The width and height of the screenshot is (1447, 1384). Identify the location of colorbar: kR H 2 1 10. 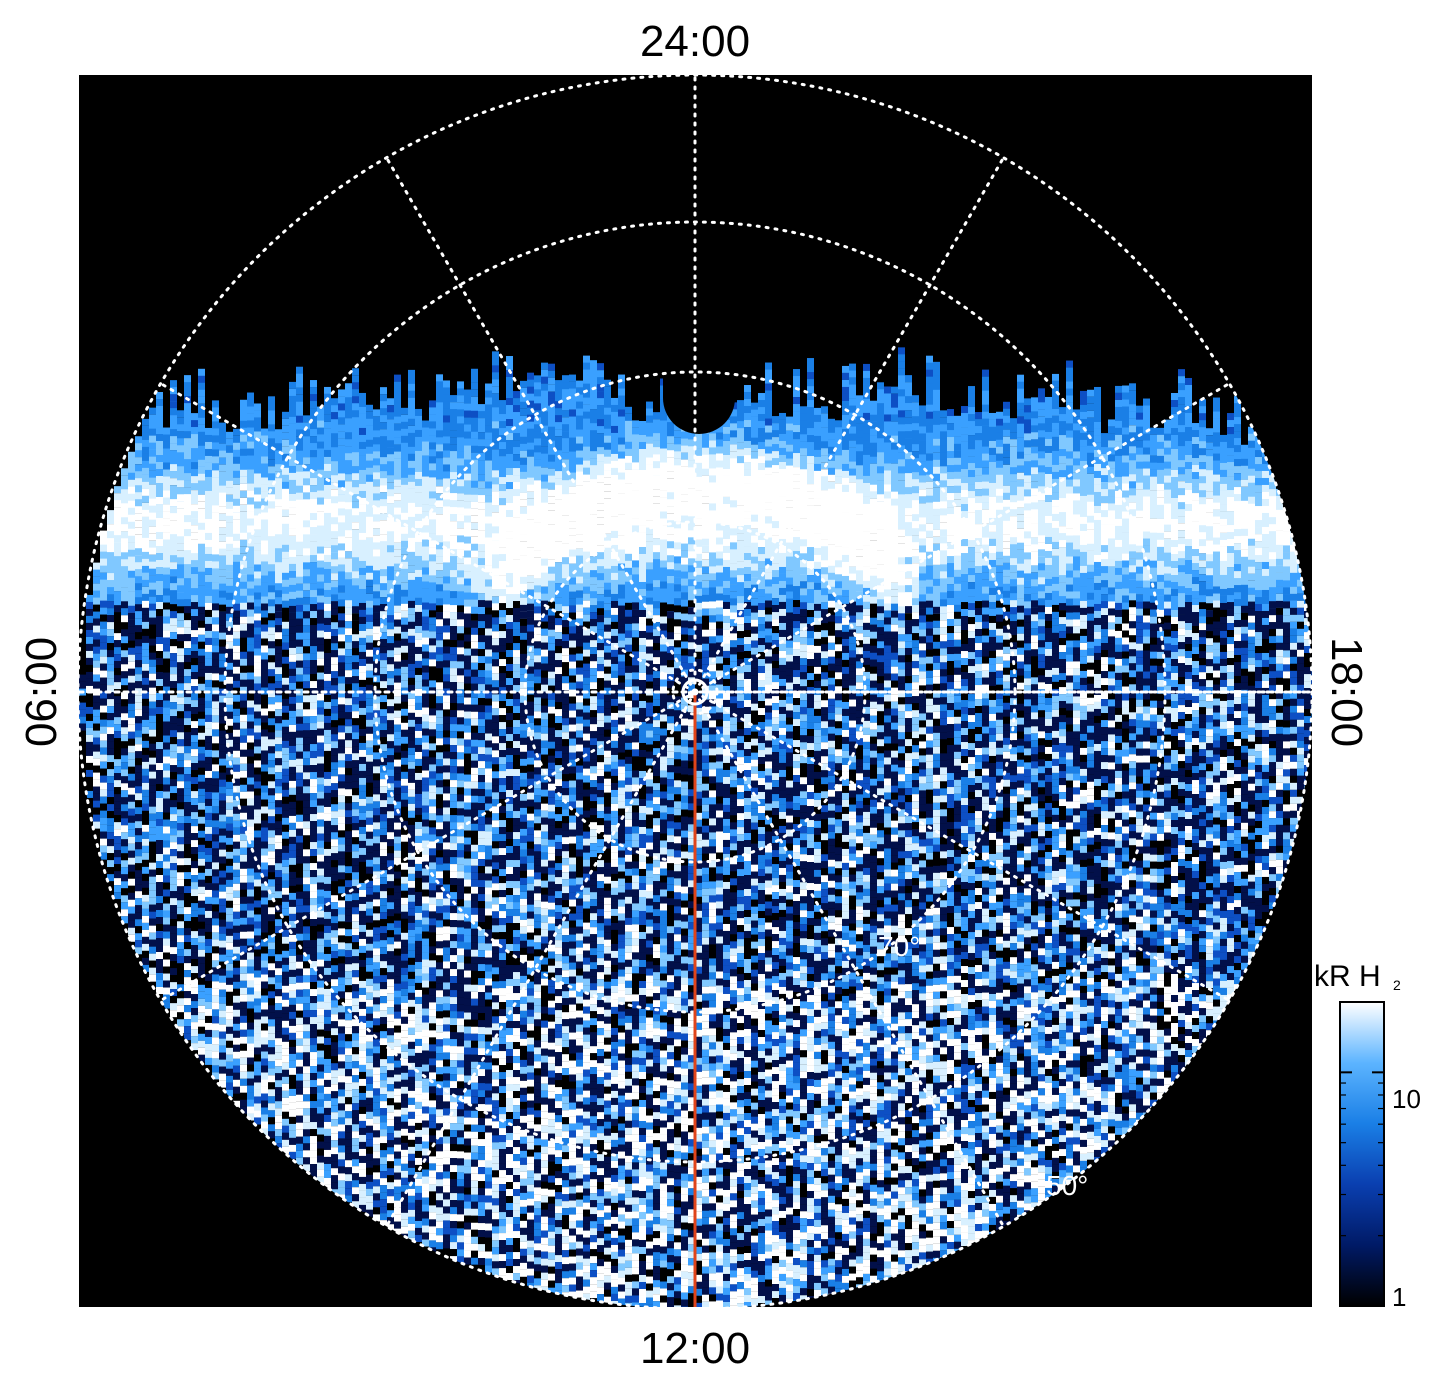
(1367, 1136).